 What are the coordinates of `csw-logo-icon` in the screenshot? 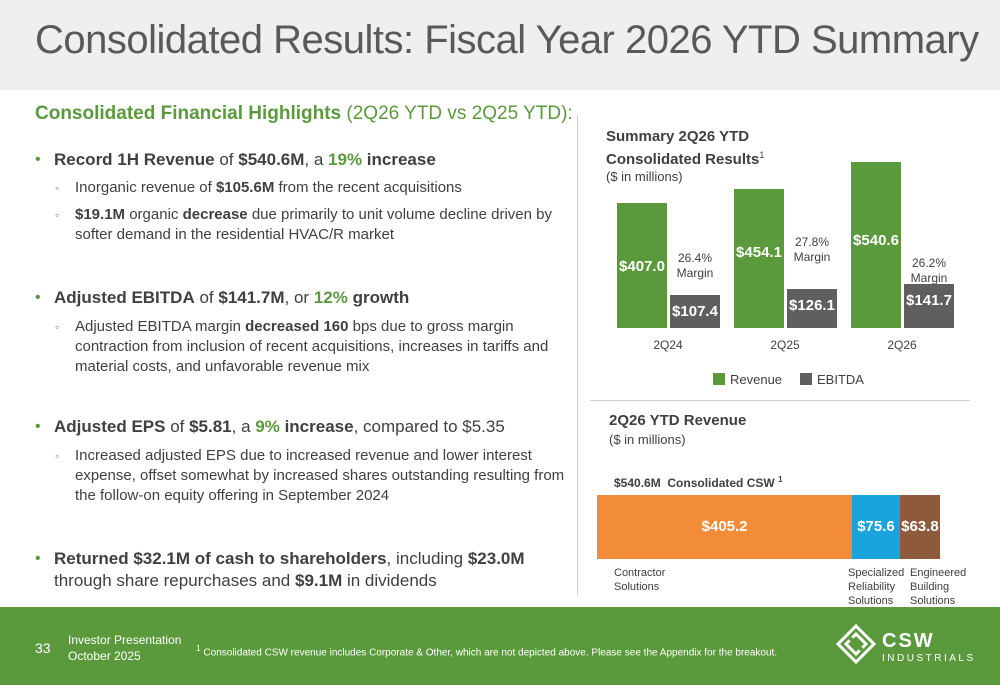 It's located at (856, 644).